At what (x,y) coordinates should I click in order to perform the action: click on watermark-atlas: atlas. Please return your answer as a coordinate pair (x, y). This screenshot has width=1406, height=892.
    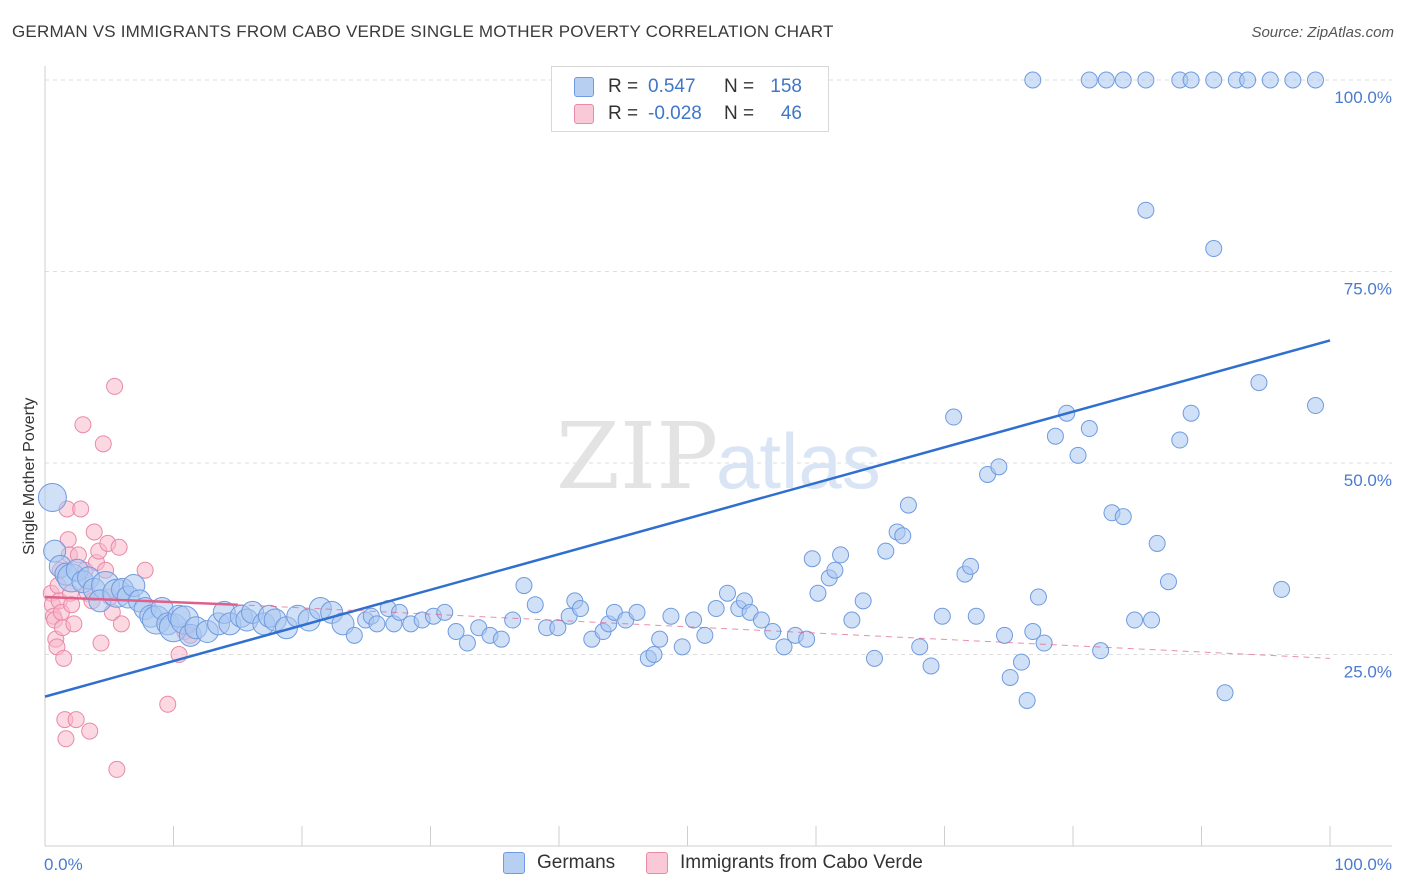
    Looking at the image, I should click on (798, 461).